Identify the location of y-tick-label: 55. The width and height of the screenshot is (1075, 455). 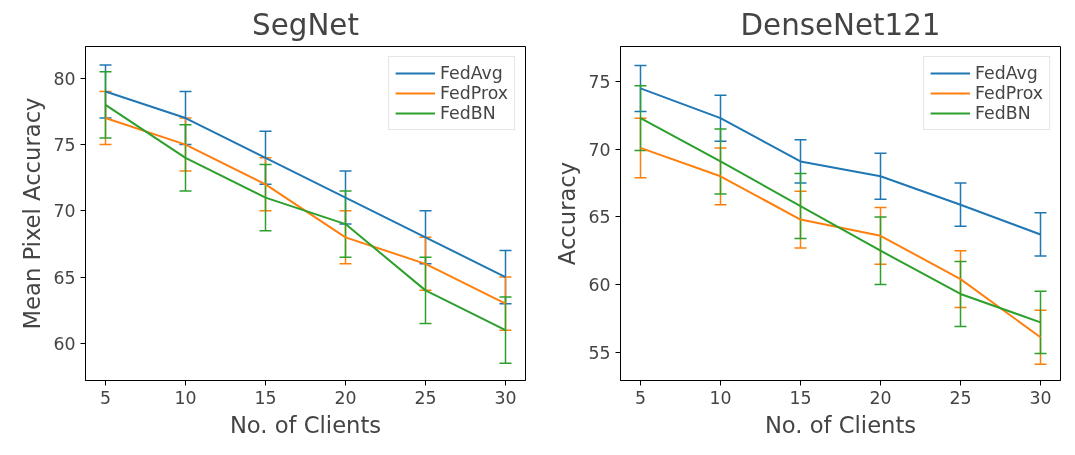
(599, 352).